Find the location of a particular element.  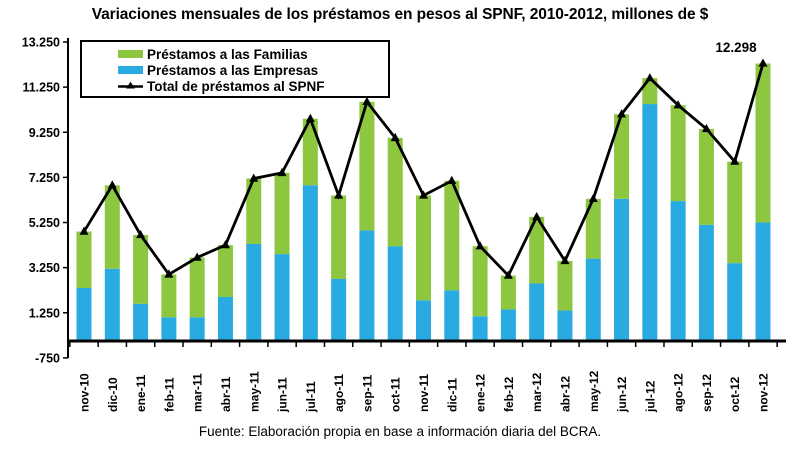

legend-item-empresas: Préstamos a las Empresas is located at coordinates (253, 70).